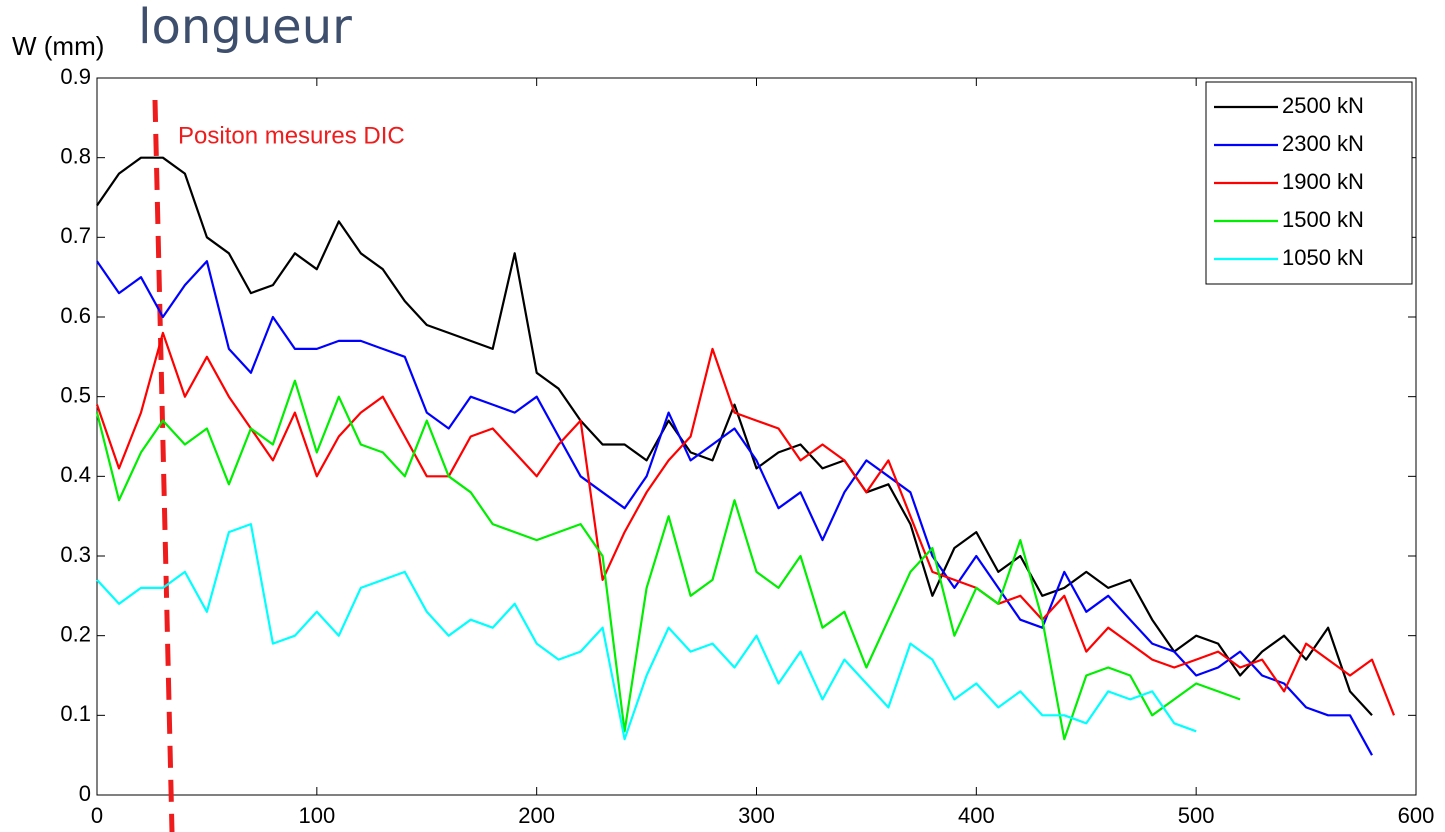  What do you see at coordinates (291, 135) in the screenshot?
I see `annotation: Positon mesures DIC` at bounding box center [291, 135].